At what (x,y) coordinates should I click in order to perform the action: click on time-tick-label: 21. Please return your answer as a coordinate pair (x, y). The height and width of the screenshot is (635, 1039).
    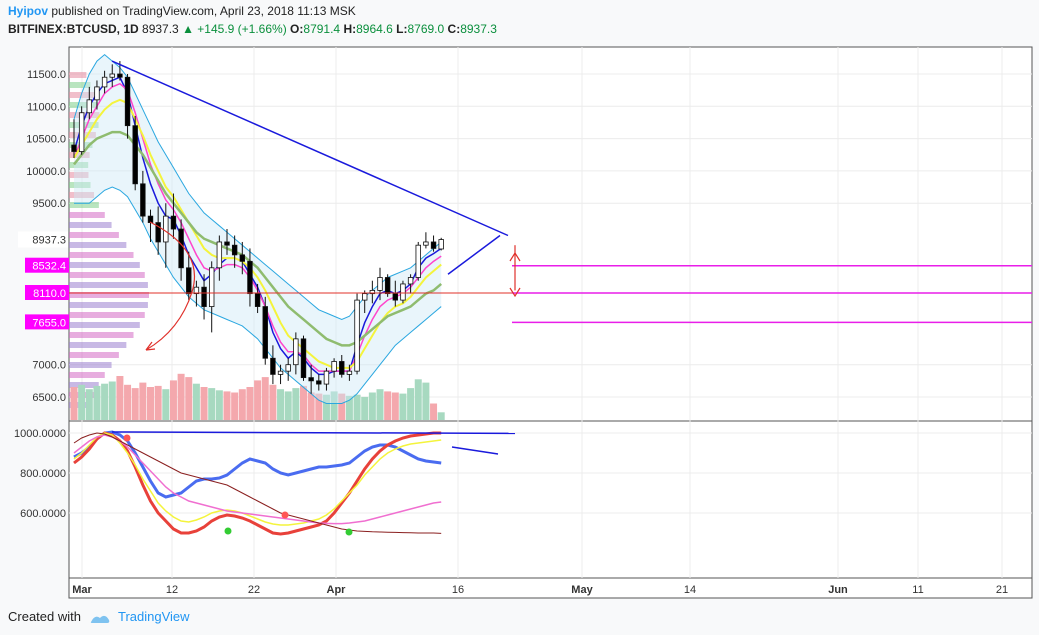
    Looking at the image, I should click on (1002, 590).